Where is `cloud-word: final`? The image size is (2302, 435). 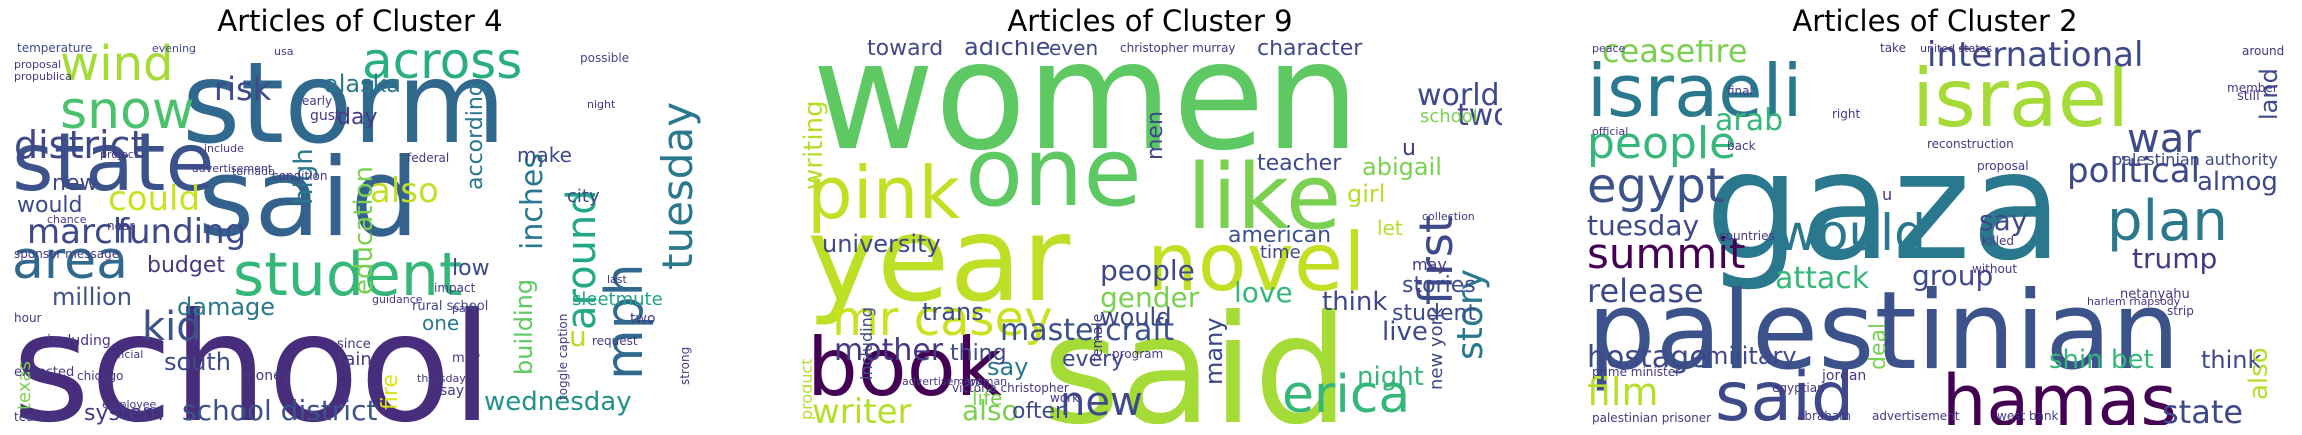 cloud-word: final is located at coordinates (1740, 91).